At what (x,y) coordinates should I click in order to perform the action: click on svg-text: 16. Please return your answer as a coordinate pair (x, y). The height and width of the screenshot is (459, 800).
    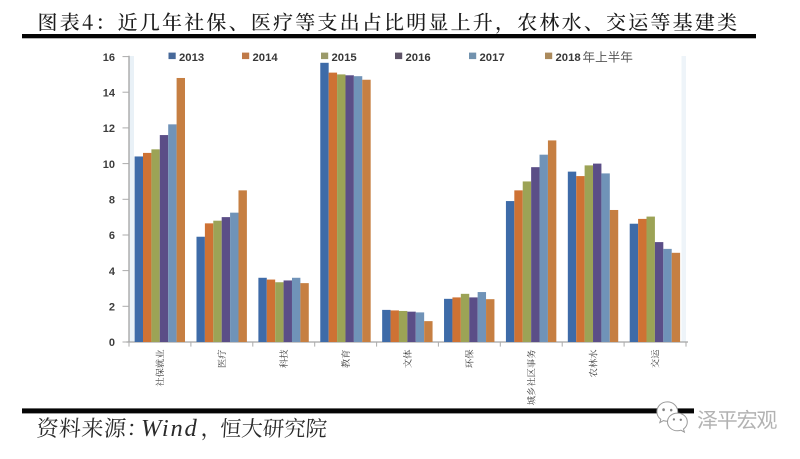
    Looking at the image, I should click on (109, 58).